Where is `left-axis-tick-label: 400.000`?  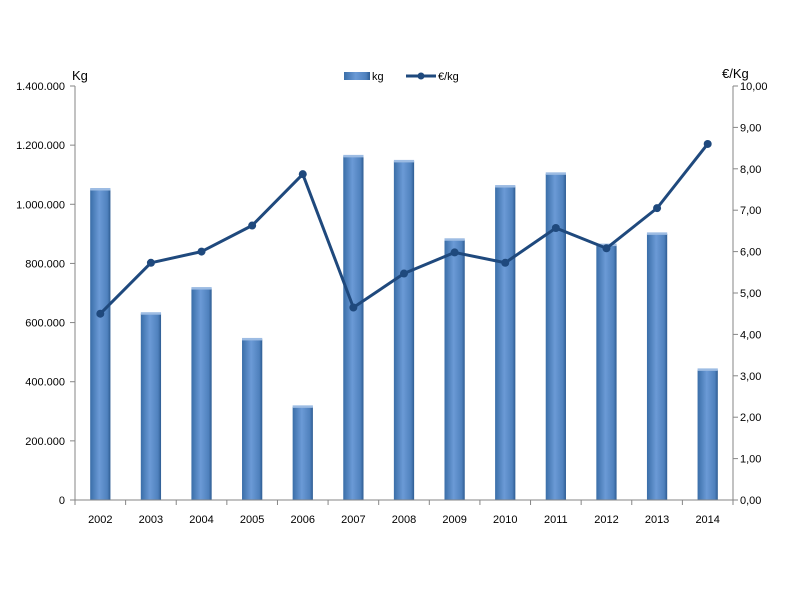 left-axis-tick-label: 400.000 is located at coordinates (45, 383).